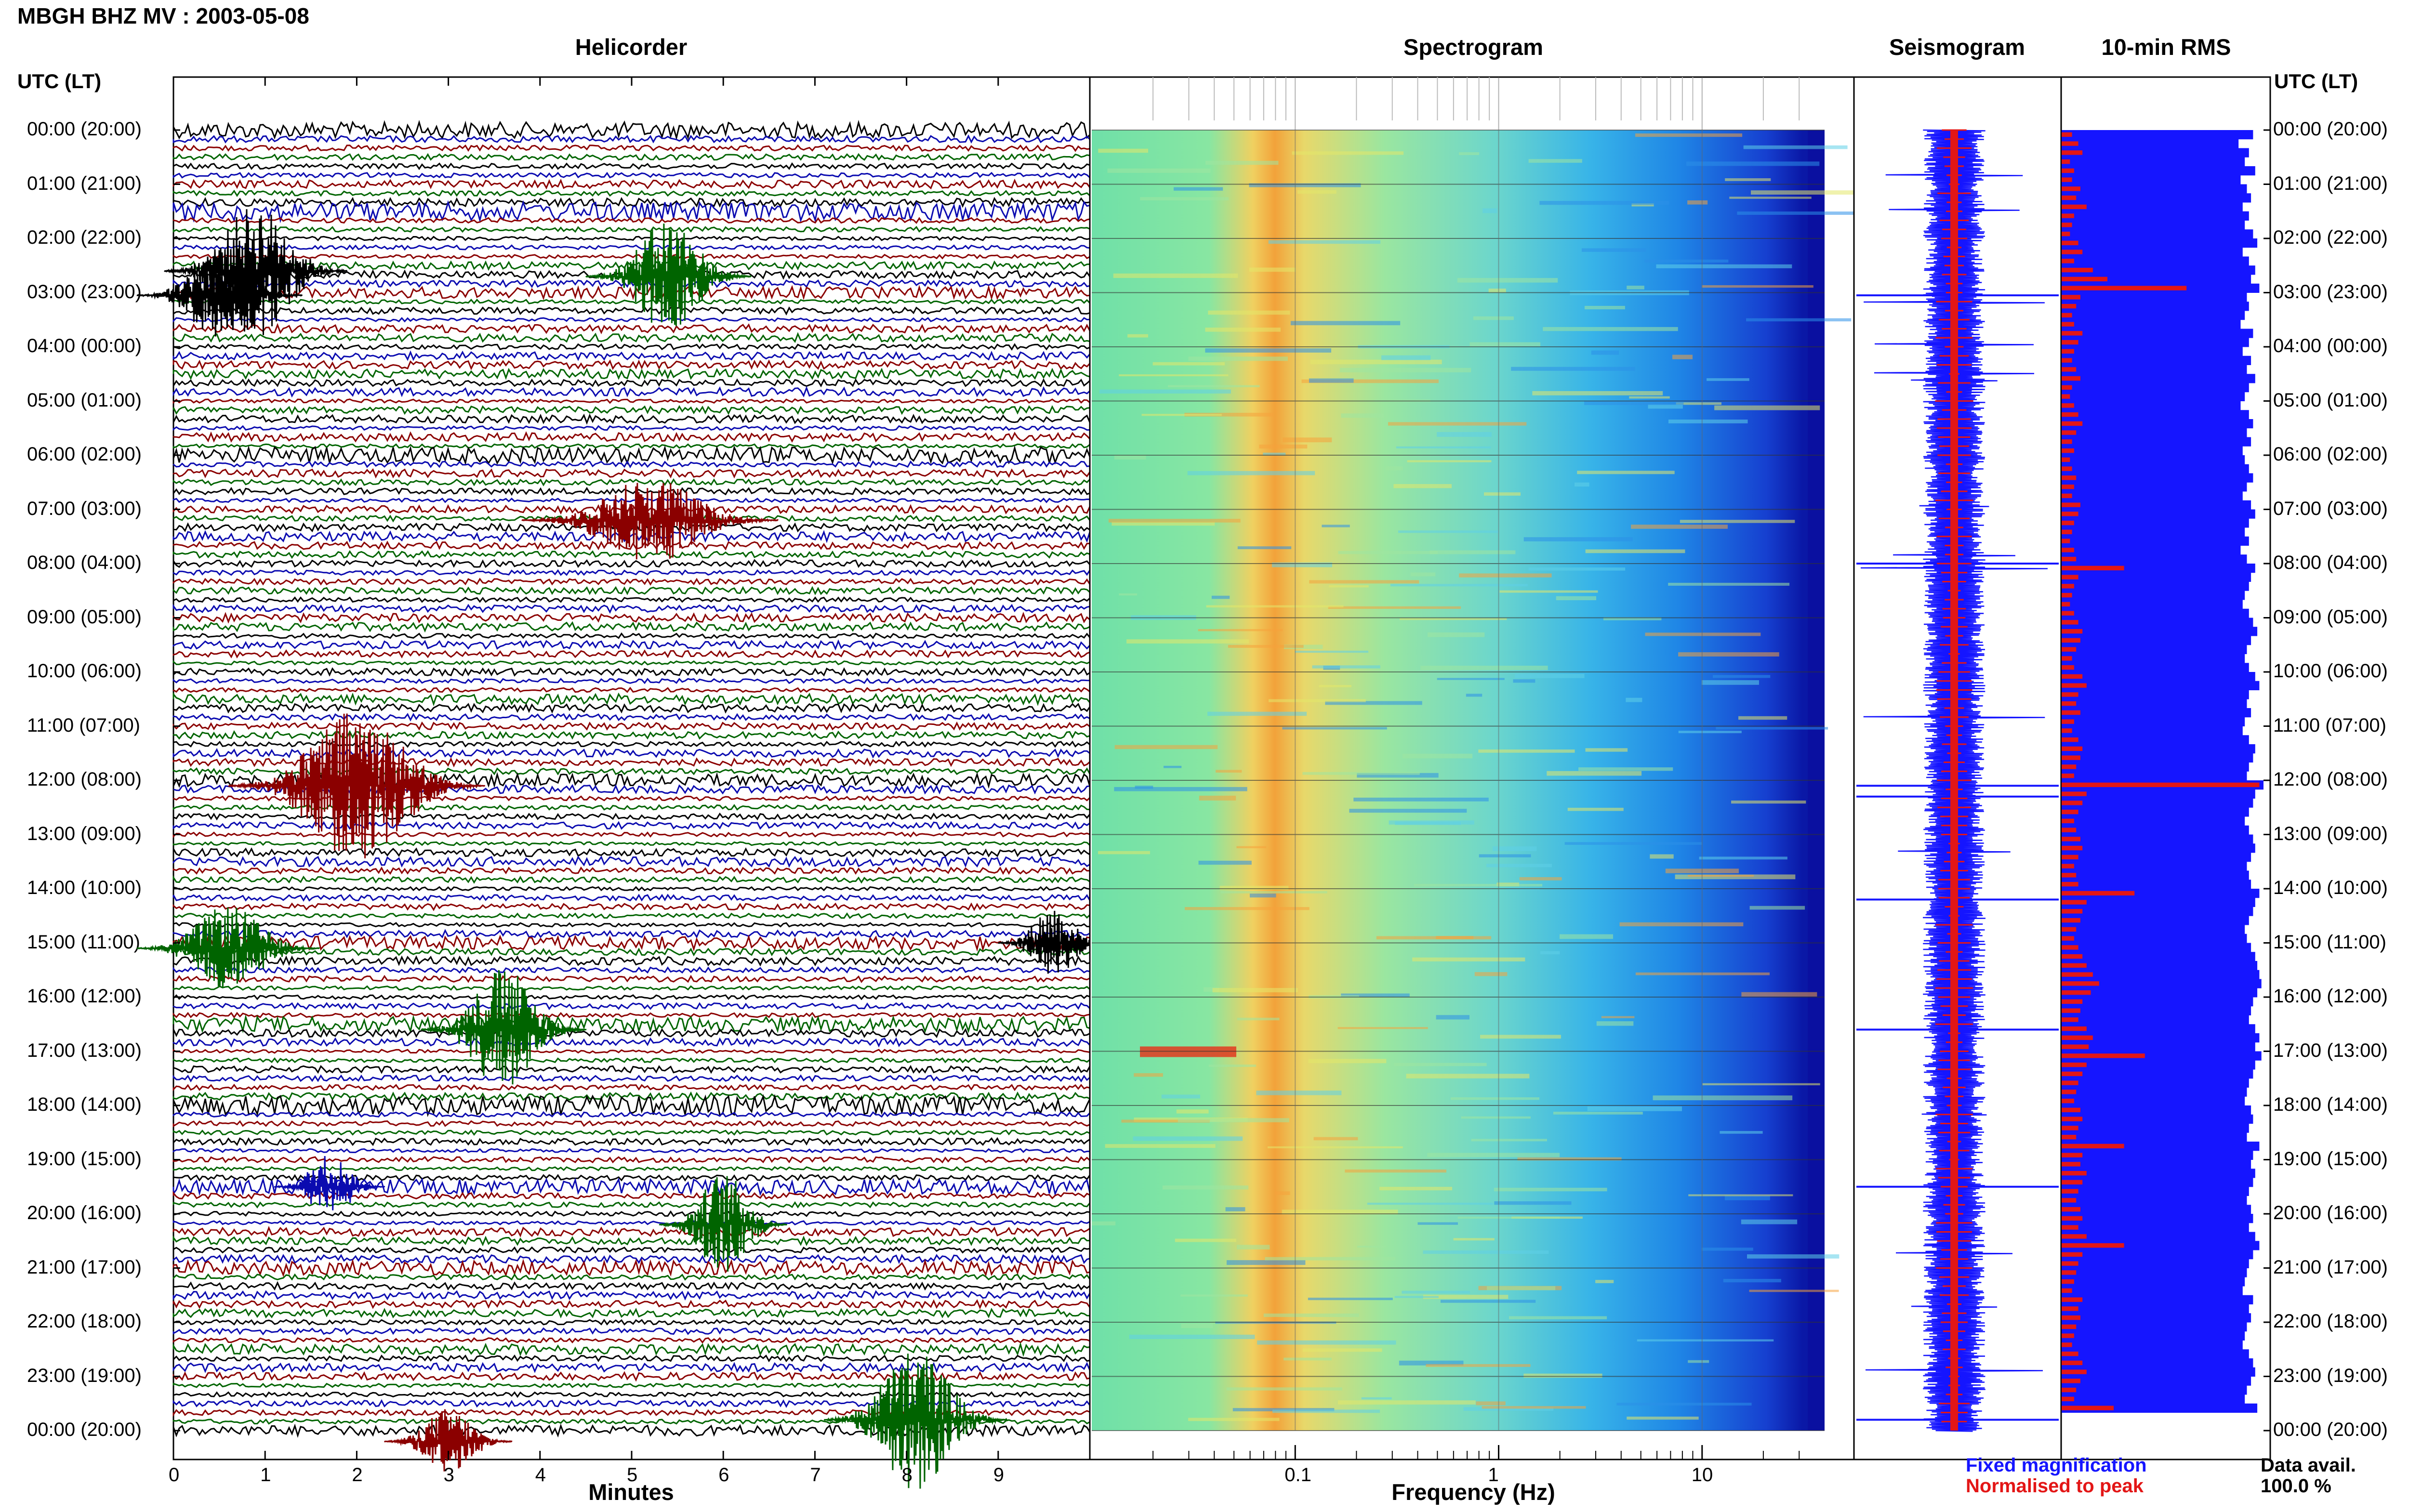 This screenshot has height=1512, width=2409. What do you see at coordinates (2330, 1212) in the screenshot?
I see `time-label-r-20: 20:00 (16:00)` at bounding box center [2330, 1212].